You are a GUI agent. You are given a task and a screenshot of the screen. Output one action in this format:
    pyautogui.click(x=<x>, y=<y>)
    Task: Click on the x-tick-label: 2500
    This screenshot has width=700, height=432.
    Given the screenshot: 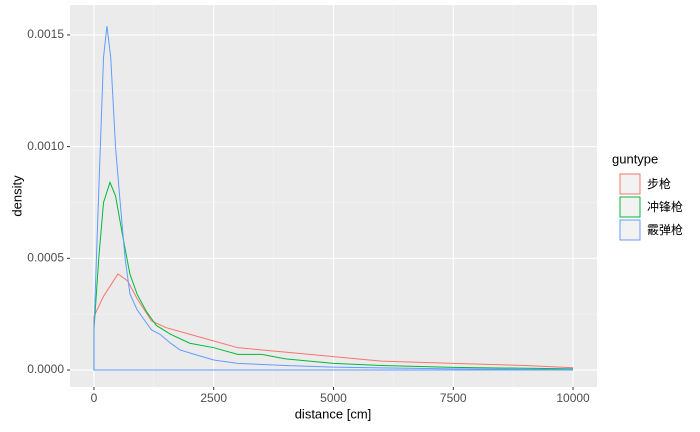 What is the action you would take?
    pyautogui.click(x=213, y=398)
    